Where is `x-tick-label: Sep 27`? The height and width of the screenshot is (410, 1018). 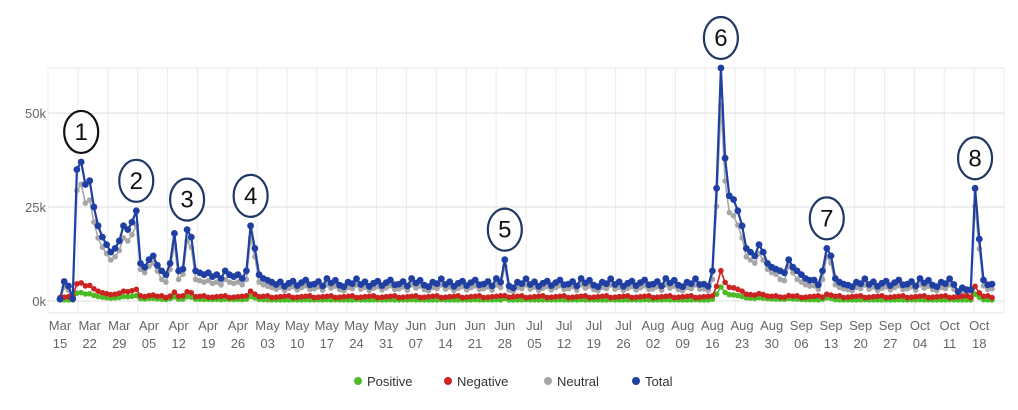 x-tick-label: Sep 27 is located at coordinates (890, 334).